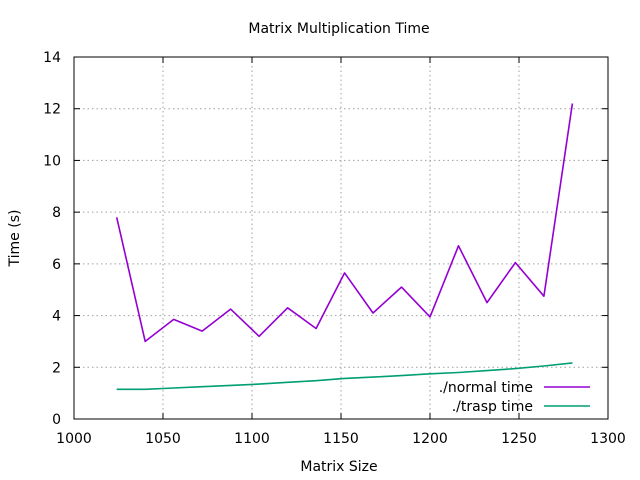 The image size is (640, 480). I want to click on y-axis-label: Time (s), so click(15, 239).